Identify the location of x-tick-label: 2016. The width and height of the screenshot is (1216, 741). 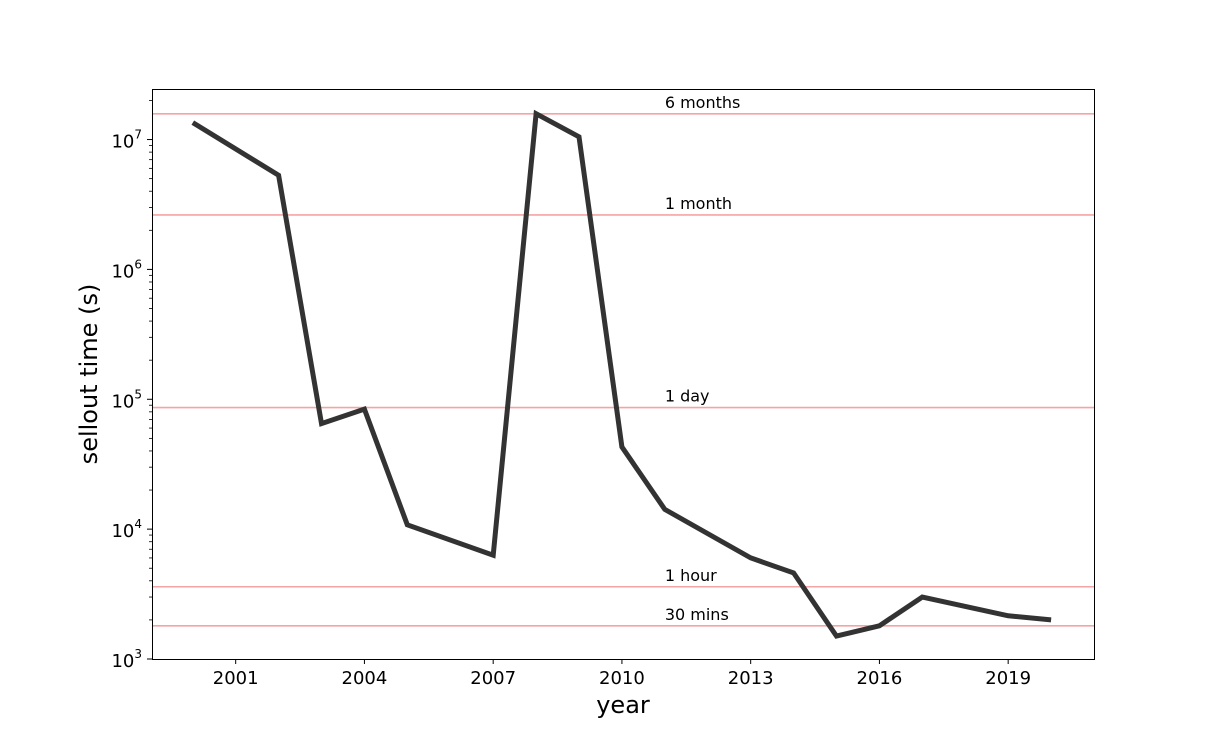
(880, 678).